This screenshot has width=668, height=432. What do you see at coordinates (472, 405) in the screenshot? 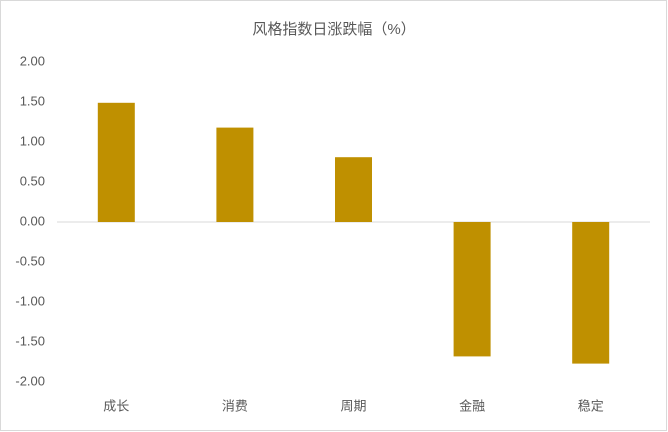
I see `x-tick-label: 金融` at bounding box center [472, 405].